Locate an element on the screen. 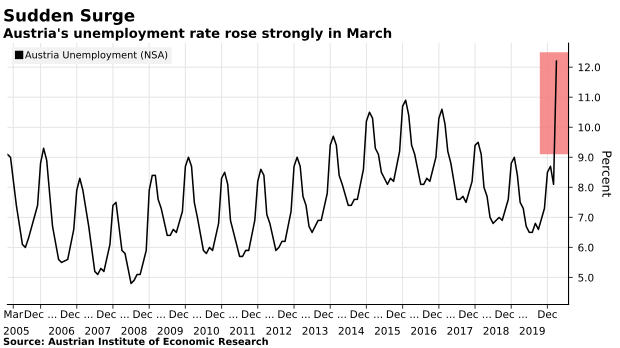 This screenshot has width=620, height=348. y-tick-label: 11.0 is located at coordinates (589, 97).